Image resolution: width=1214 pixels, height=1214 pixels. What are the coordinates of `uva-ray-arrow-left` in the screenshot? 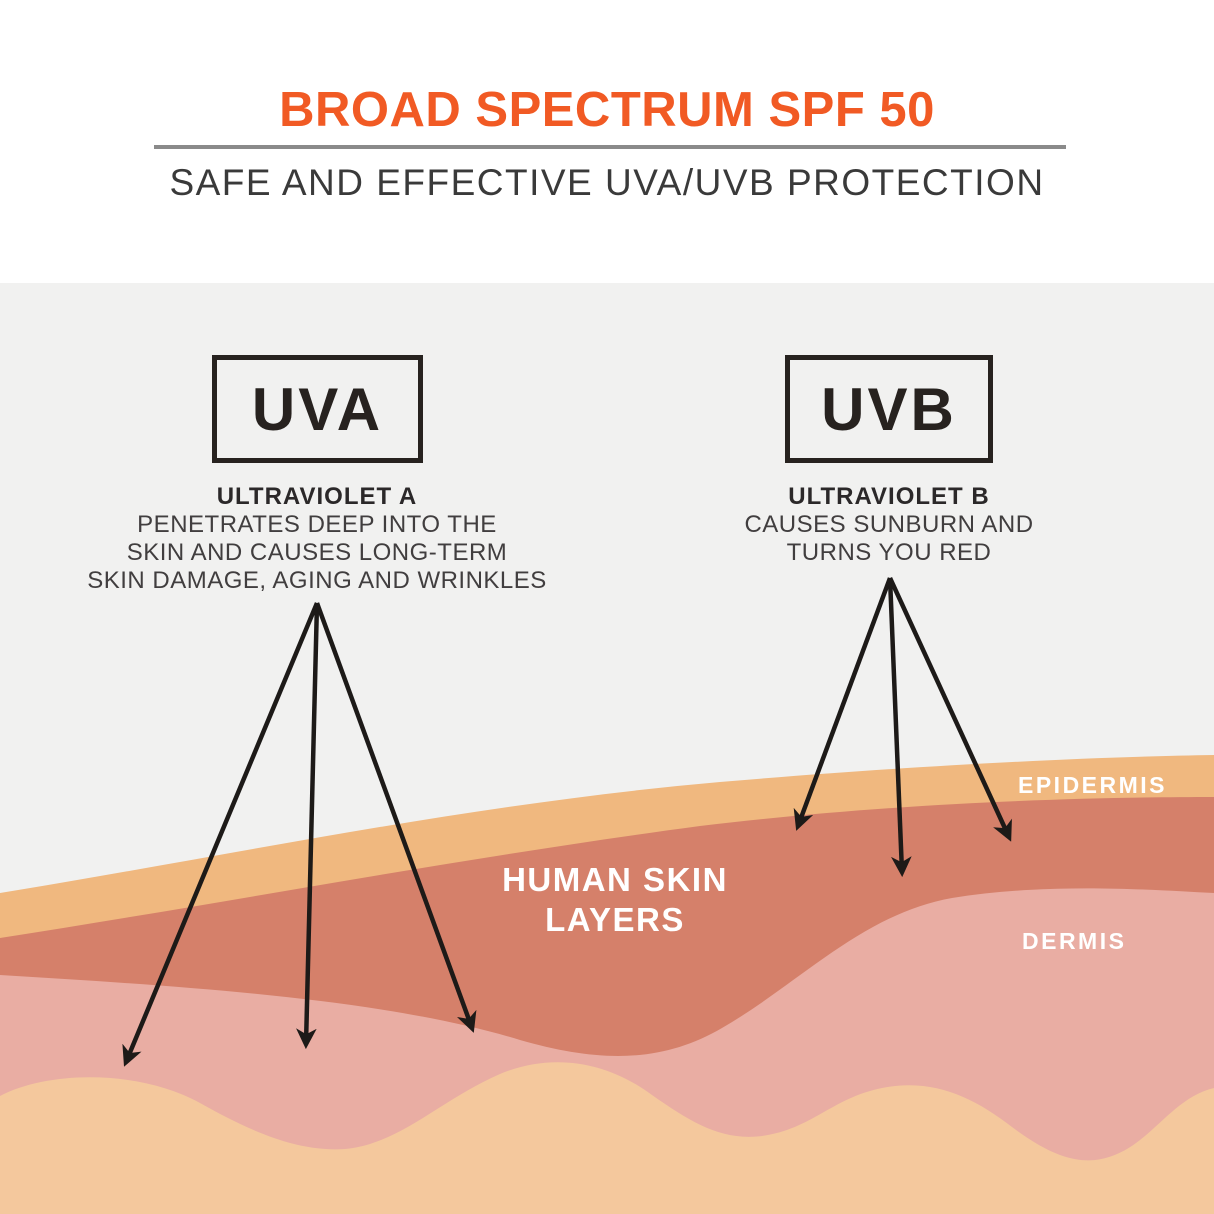 It's located at (221, 834).